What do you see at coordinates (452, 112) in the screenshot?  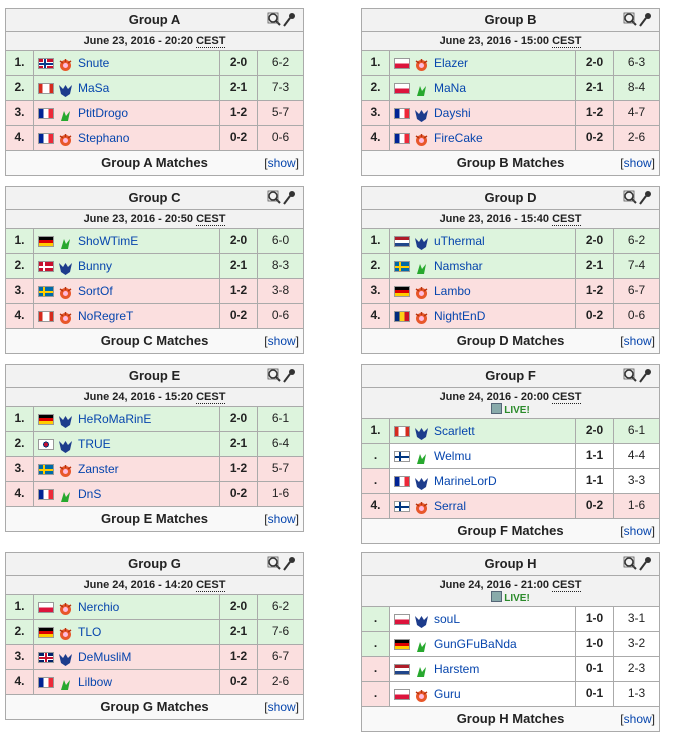 I see `player-name: Dayshi` at bounding box center [452, 112].